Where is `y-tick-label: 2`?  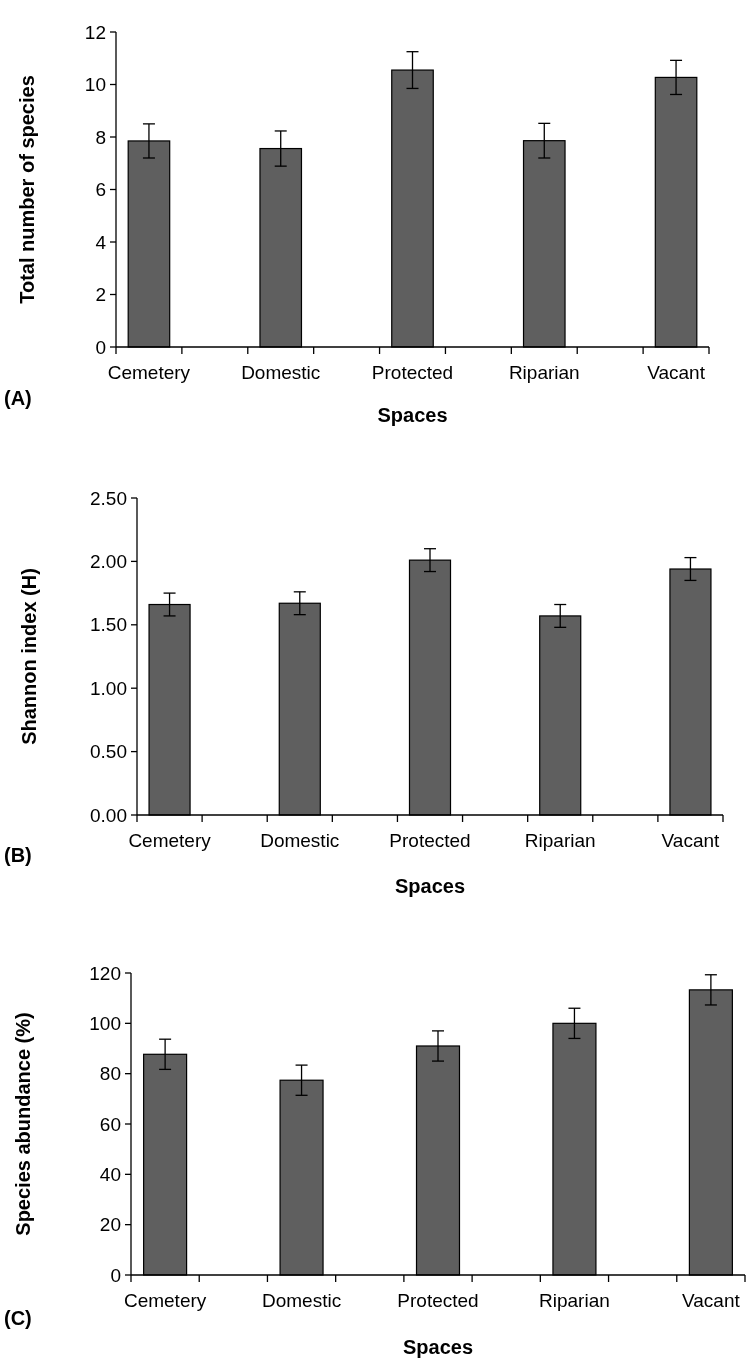 y-tick-label: 2 is located at coordinates (100, 295).